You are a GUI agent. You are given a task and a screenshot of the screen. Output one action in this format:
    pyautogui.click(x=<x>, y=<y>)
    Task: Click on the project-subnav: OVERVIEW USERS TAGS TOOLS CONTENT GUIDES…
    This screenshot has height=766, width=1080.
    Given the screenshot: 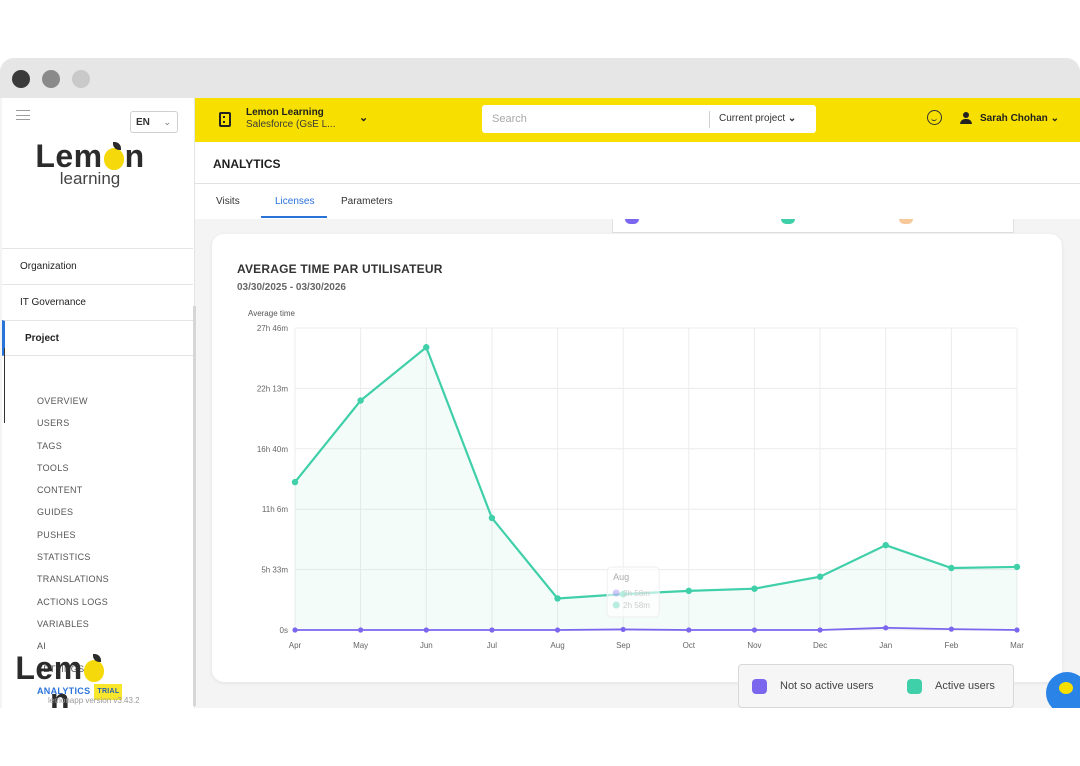 What is the action you would take?
    pyautogui.click(x=80, y=550)
    